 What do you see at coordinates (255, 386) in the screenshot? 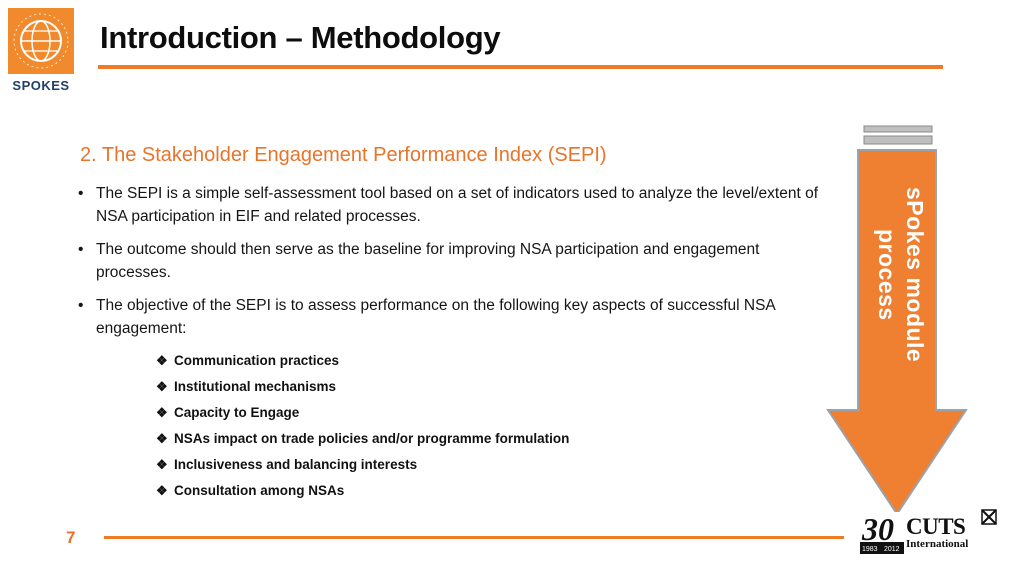
I see `aspect-text: Institutional mechanisms` at bounding box center [255, 386].